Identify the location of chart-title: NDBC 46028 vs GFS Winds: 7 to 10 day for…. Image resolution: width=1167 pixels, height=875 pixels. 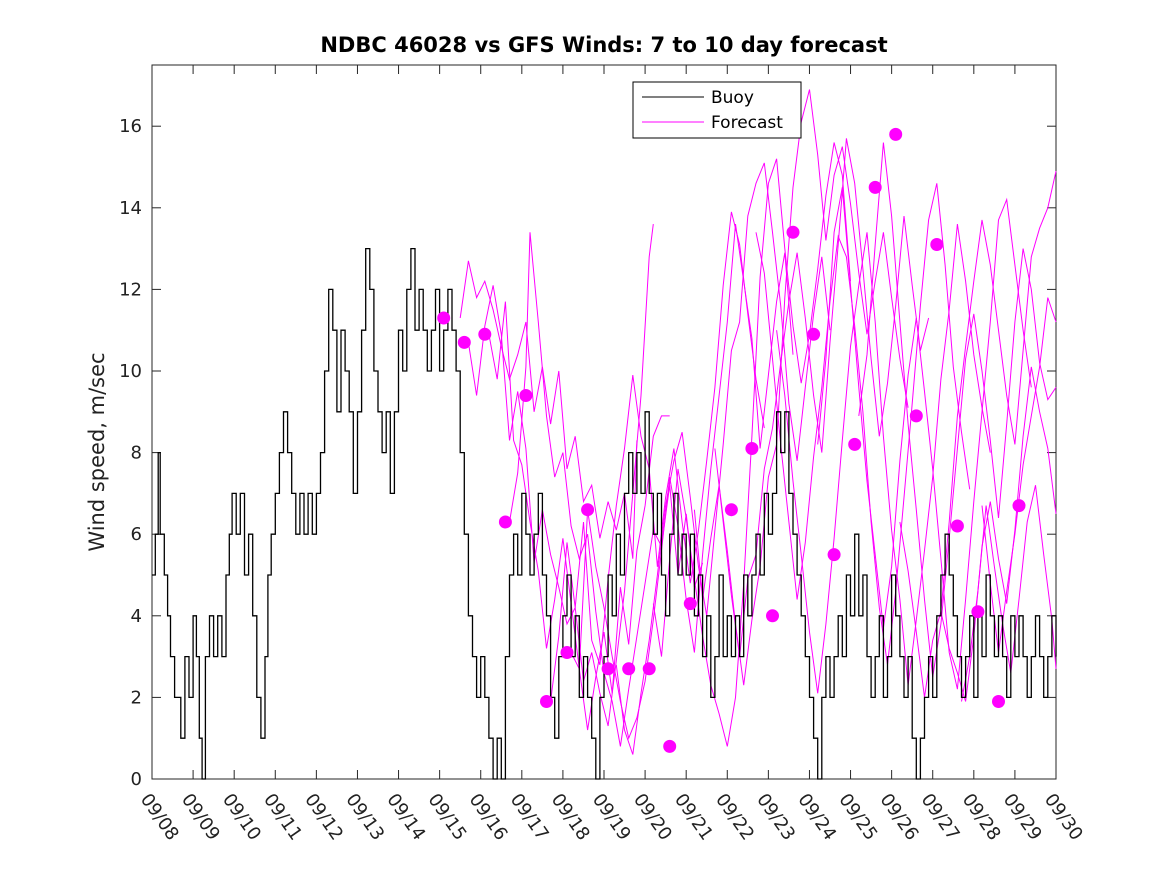
(603, 45).